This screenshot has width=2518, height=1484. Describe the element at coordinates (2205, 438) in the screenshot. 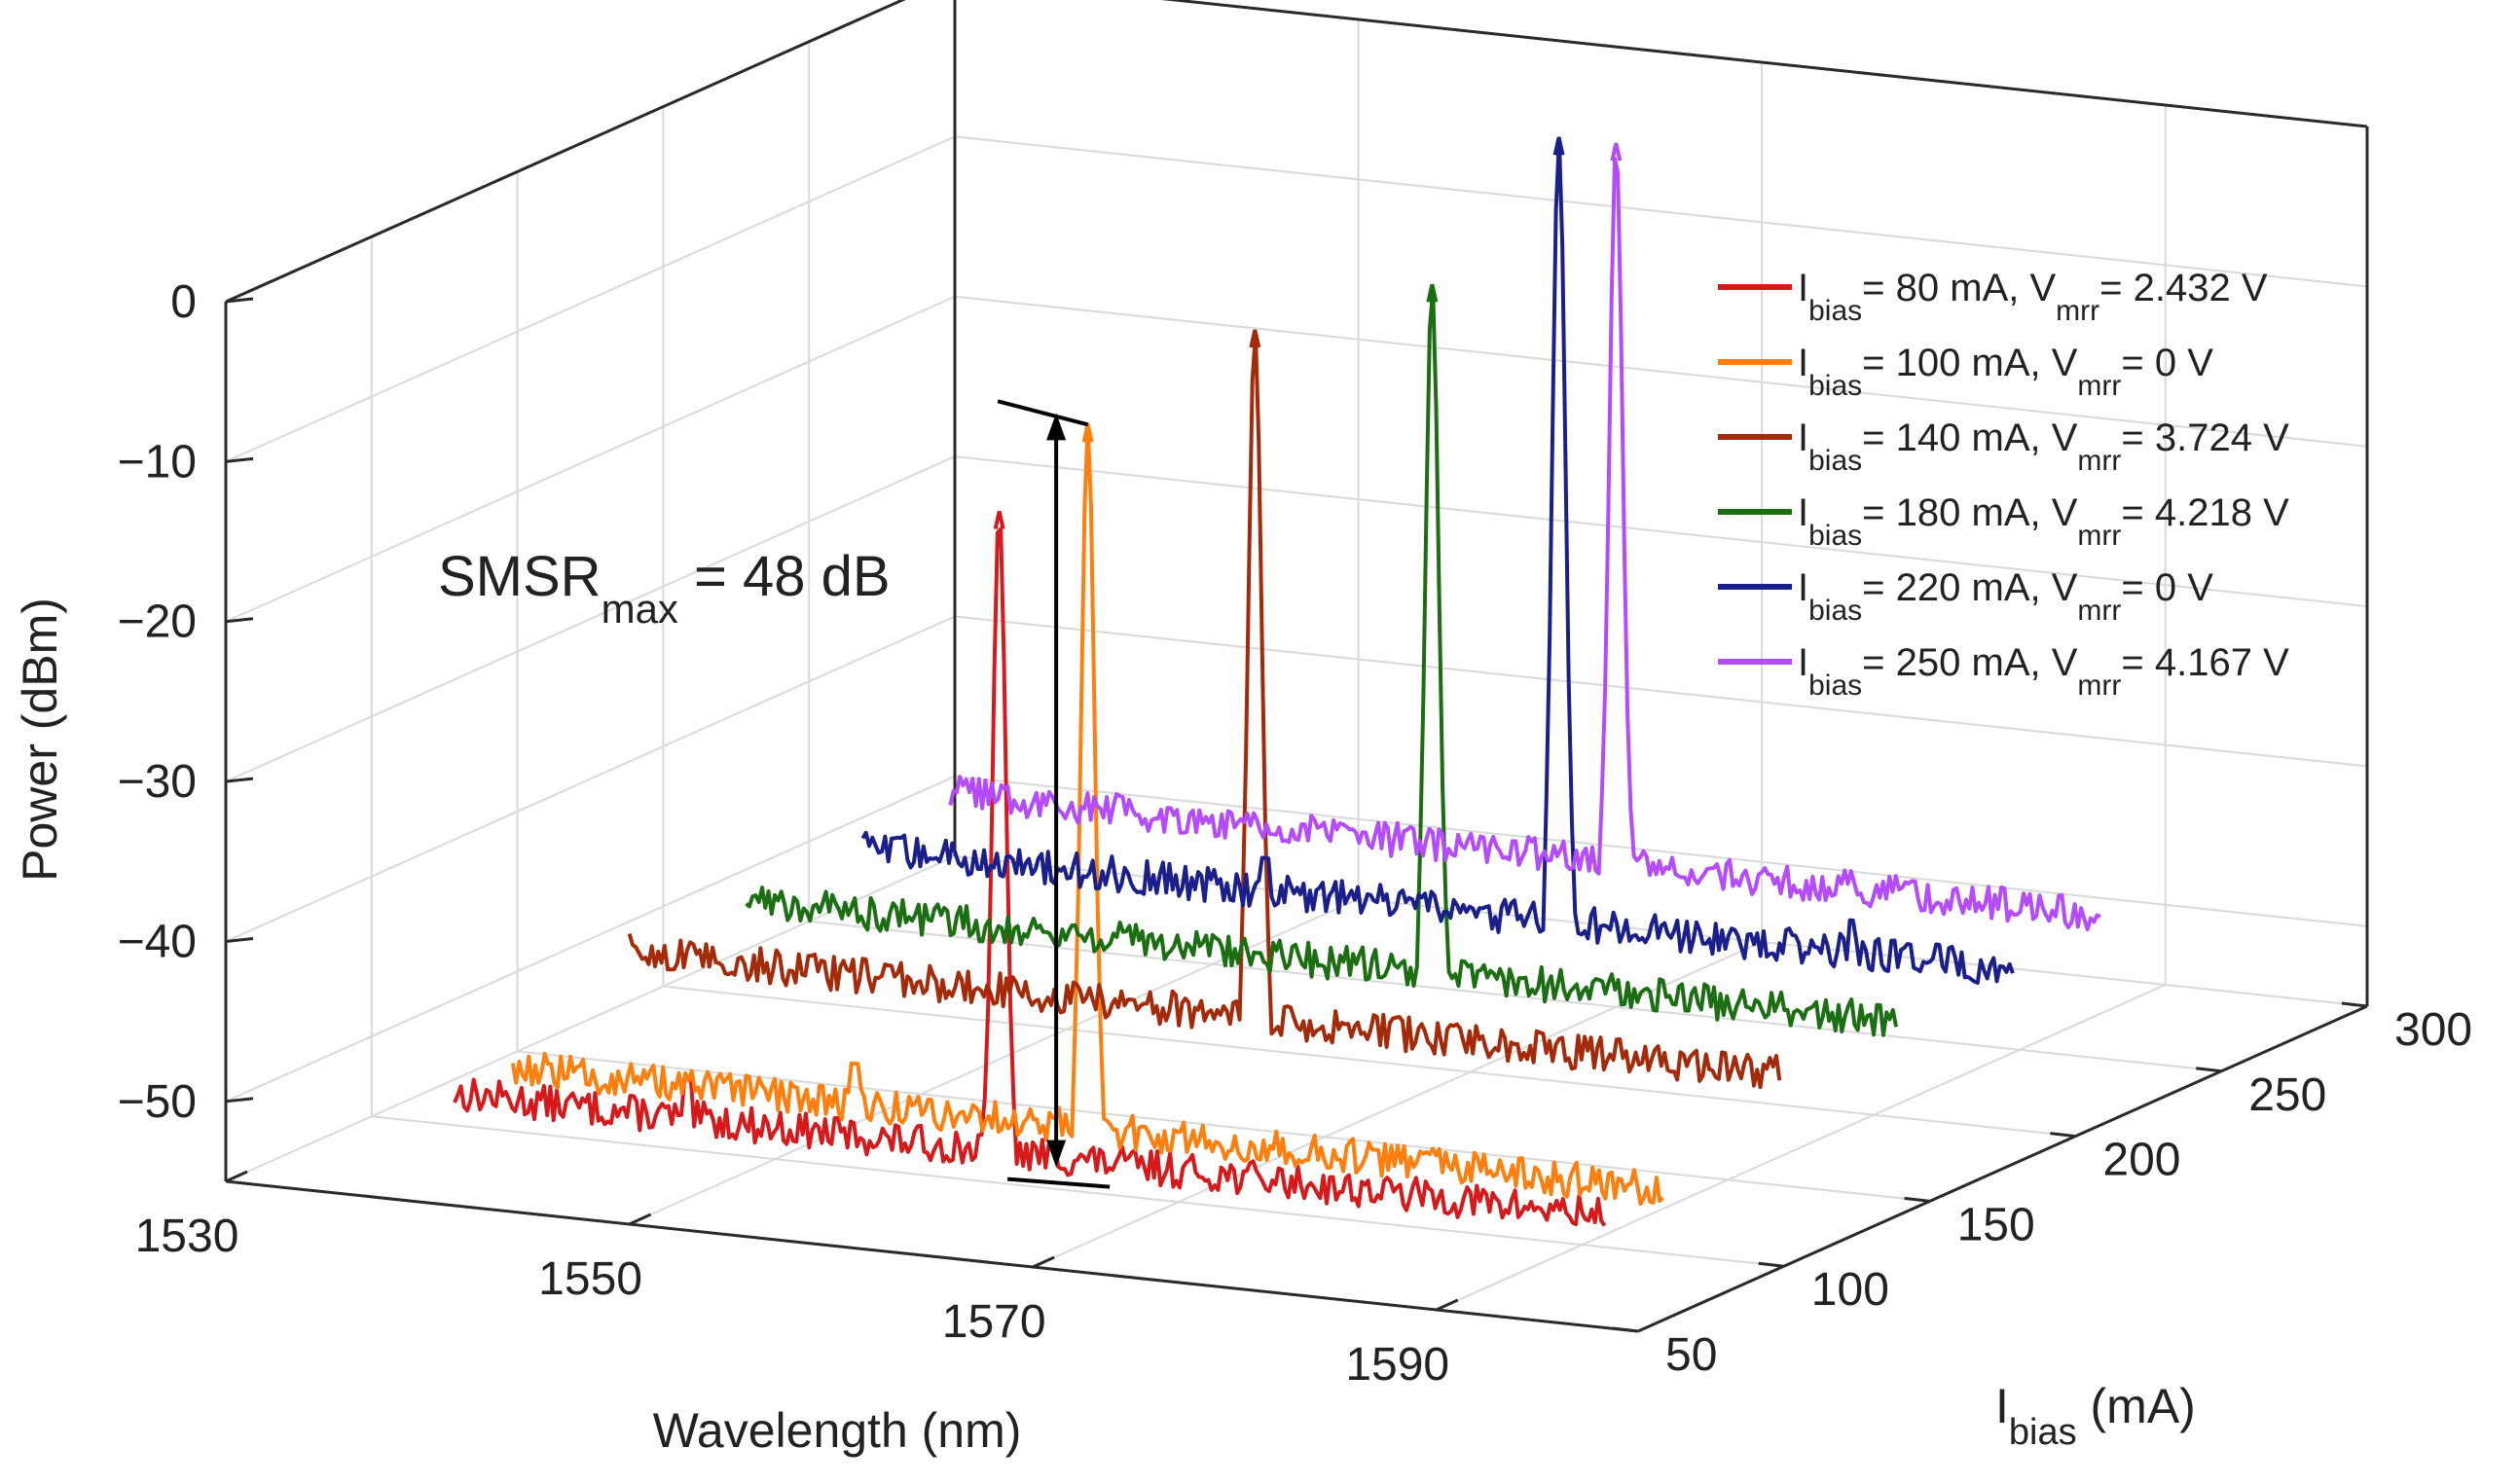

I see `legend-tail: = 3.724 V` at that location.